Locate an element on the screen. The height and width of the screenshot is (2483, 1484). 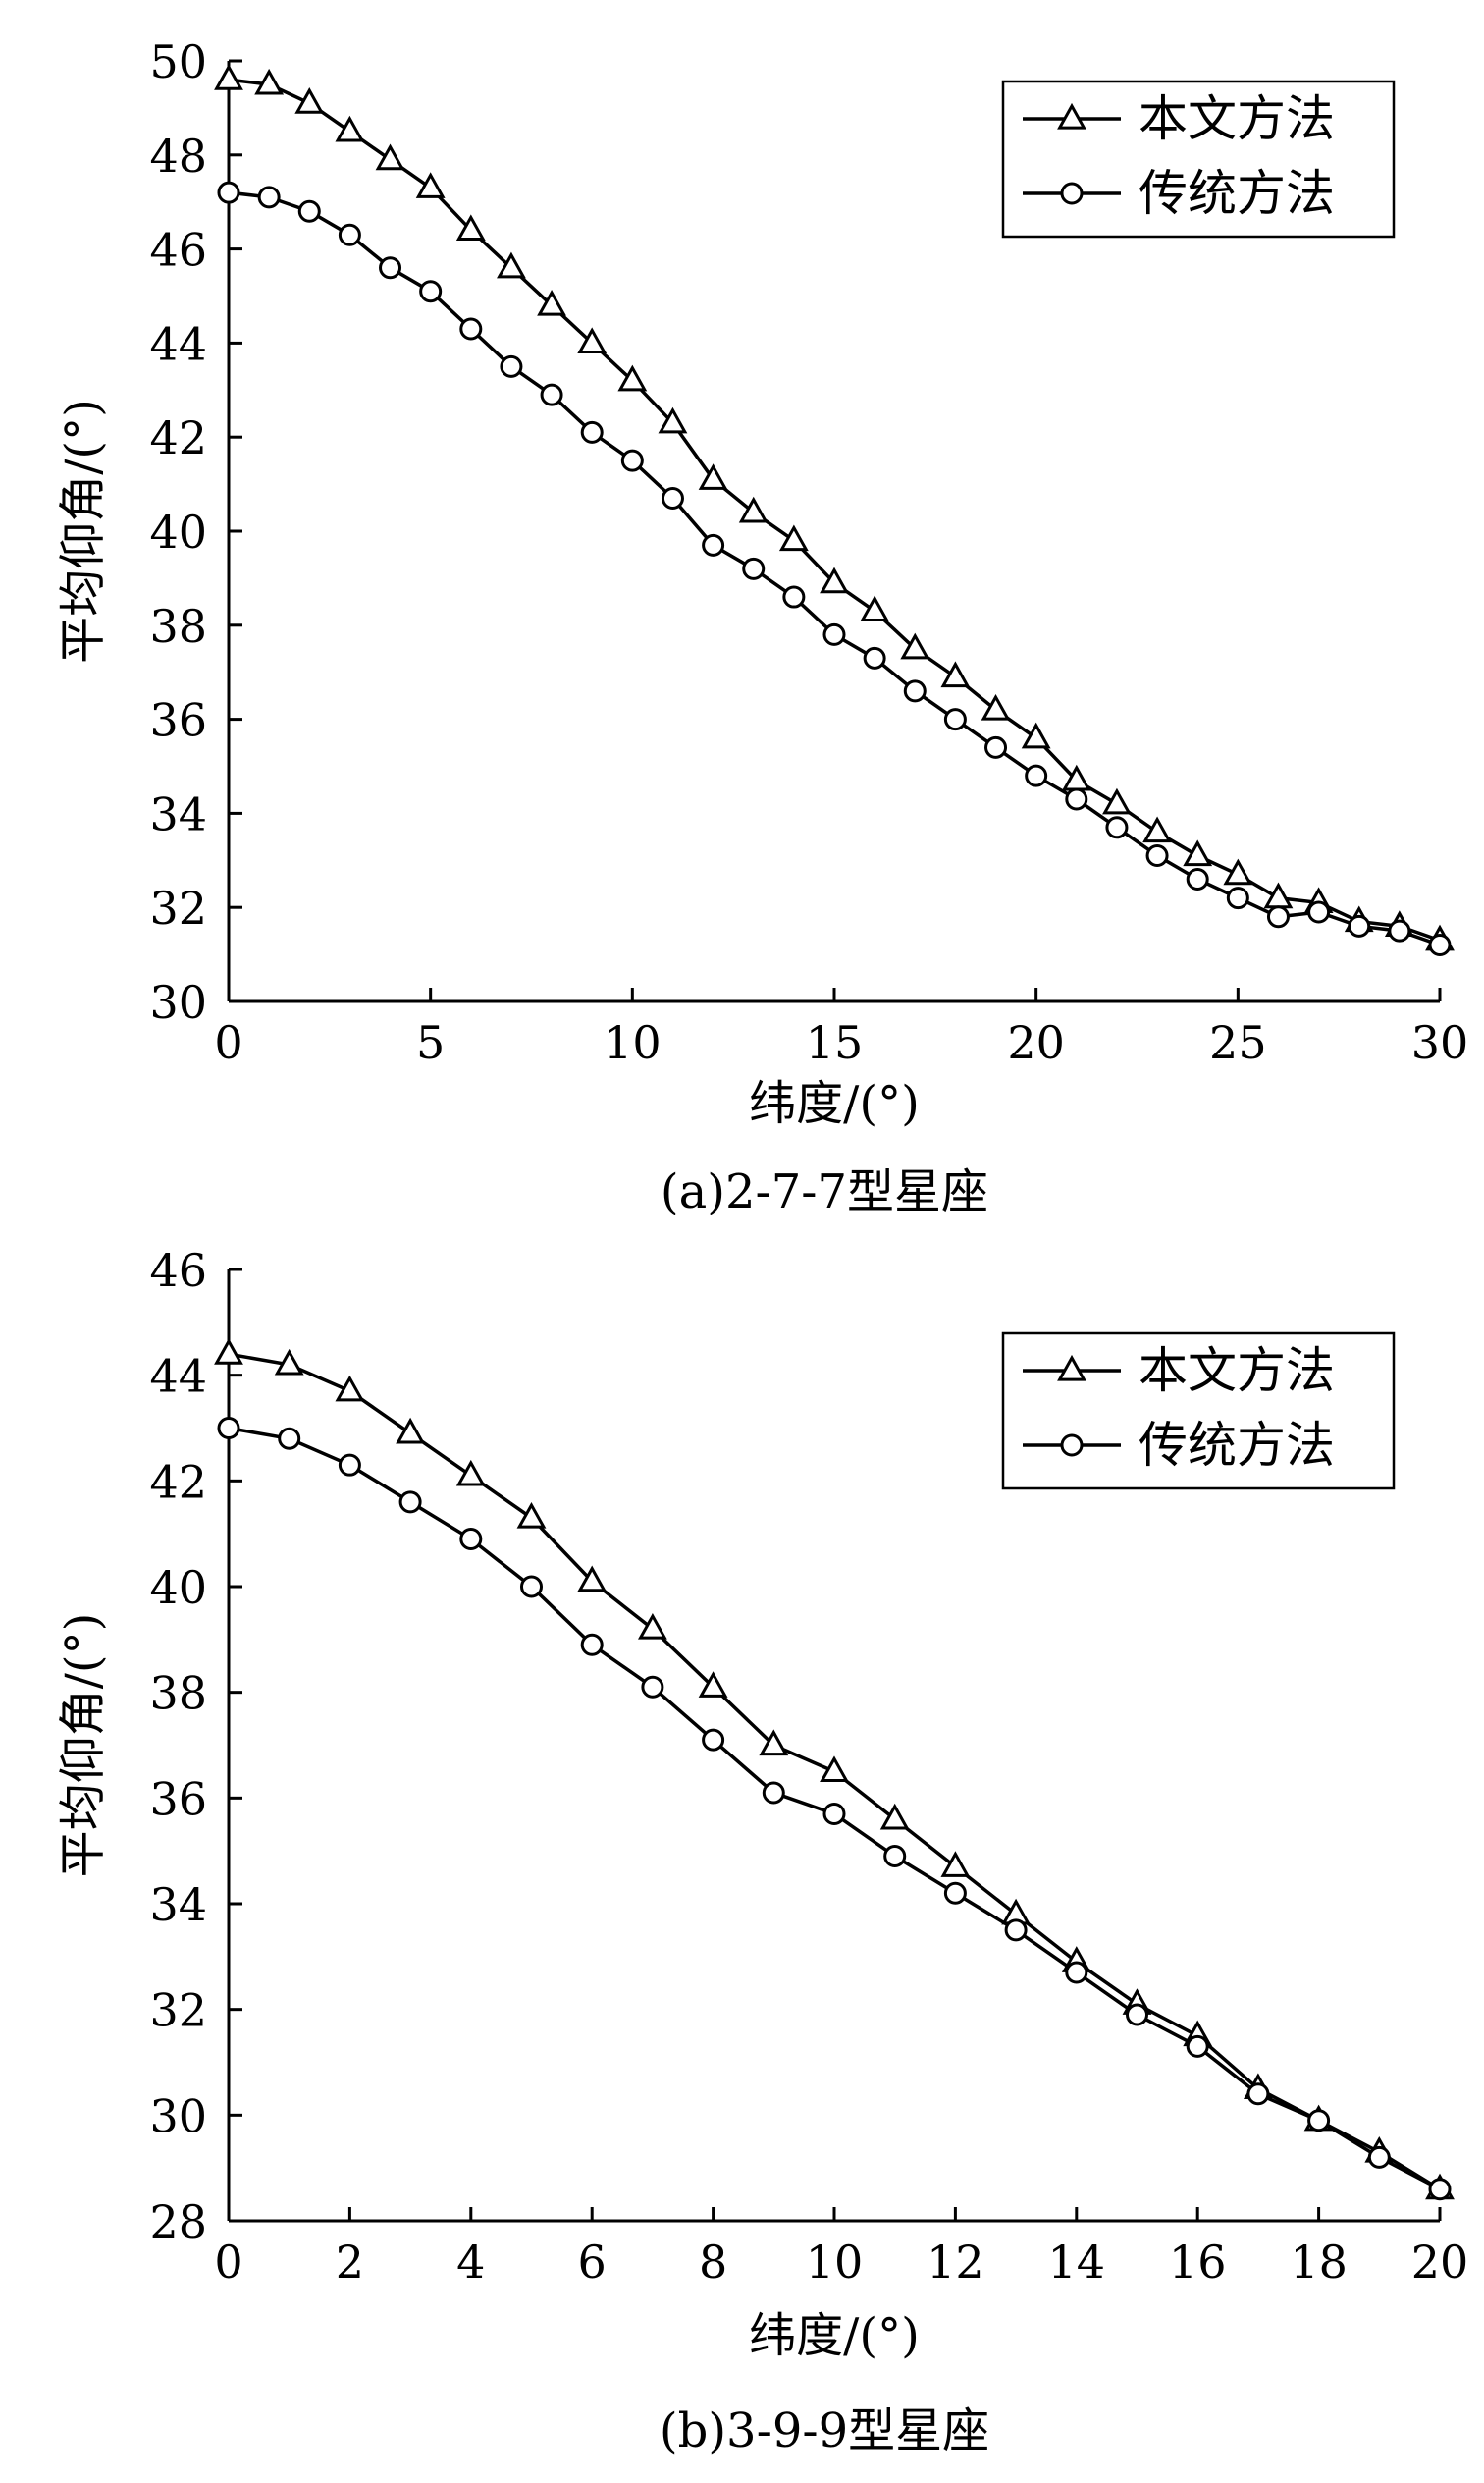
y-tick-label: 28 is located at coordinates (178, 2221).